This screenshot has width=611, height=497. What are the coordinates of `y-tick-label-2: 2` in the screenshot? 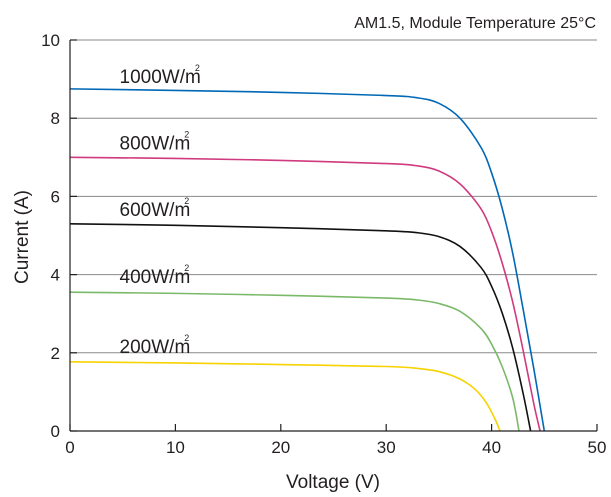 It's located at (55, 353).